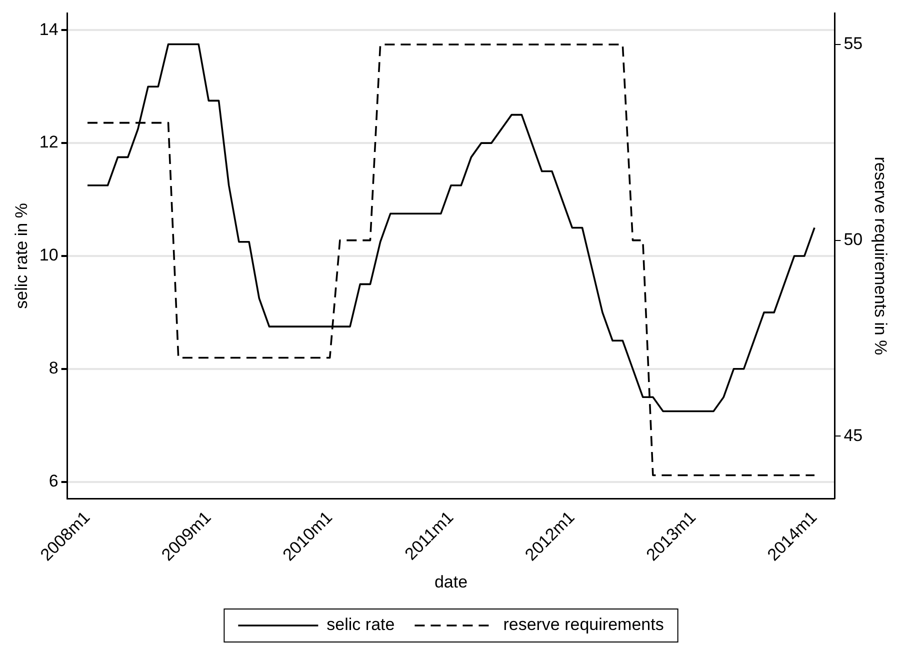  Describe the element at coordinates (451, 582) in the screenshot. I see `x-axis-title: date` at that location.